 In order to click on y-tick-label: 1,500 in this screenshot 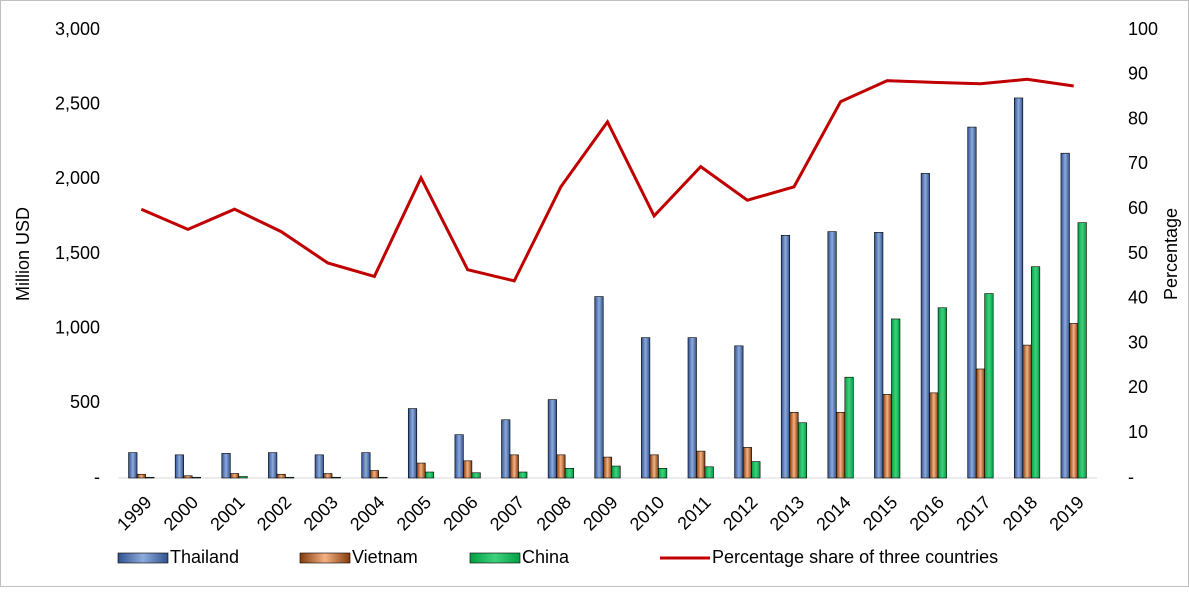, I will do `click(77, 253)`.